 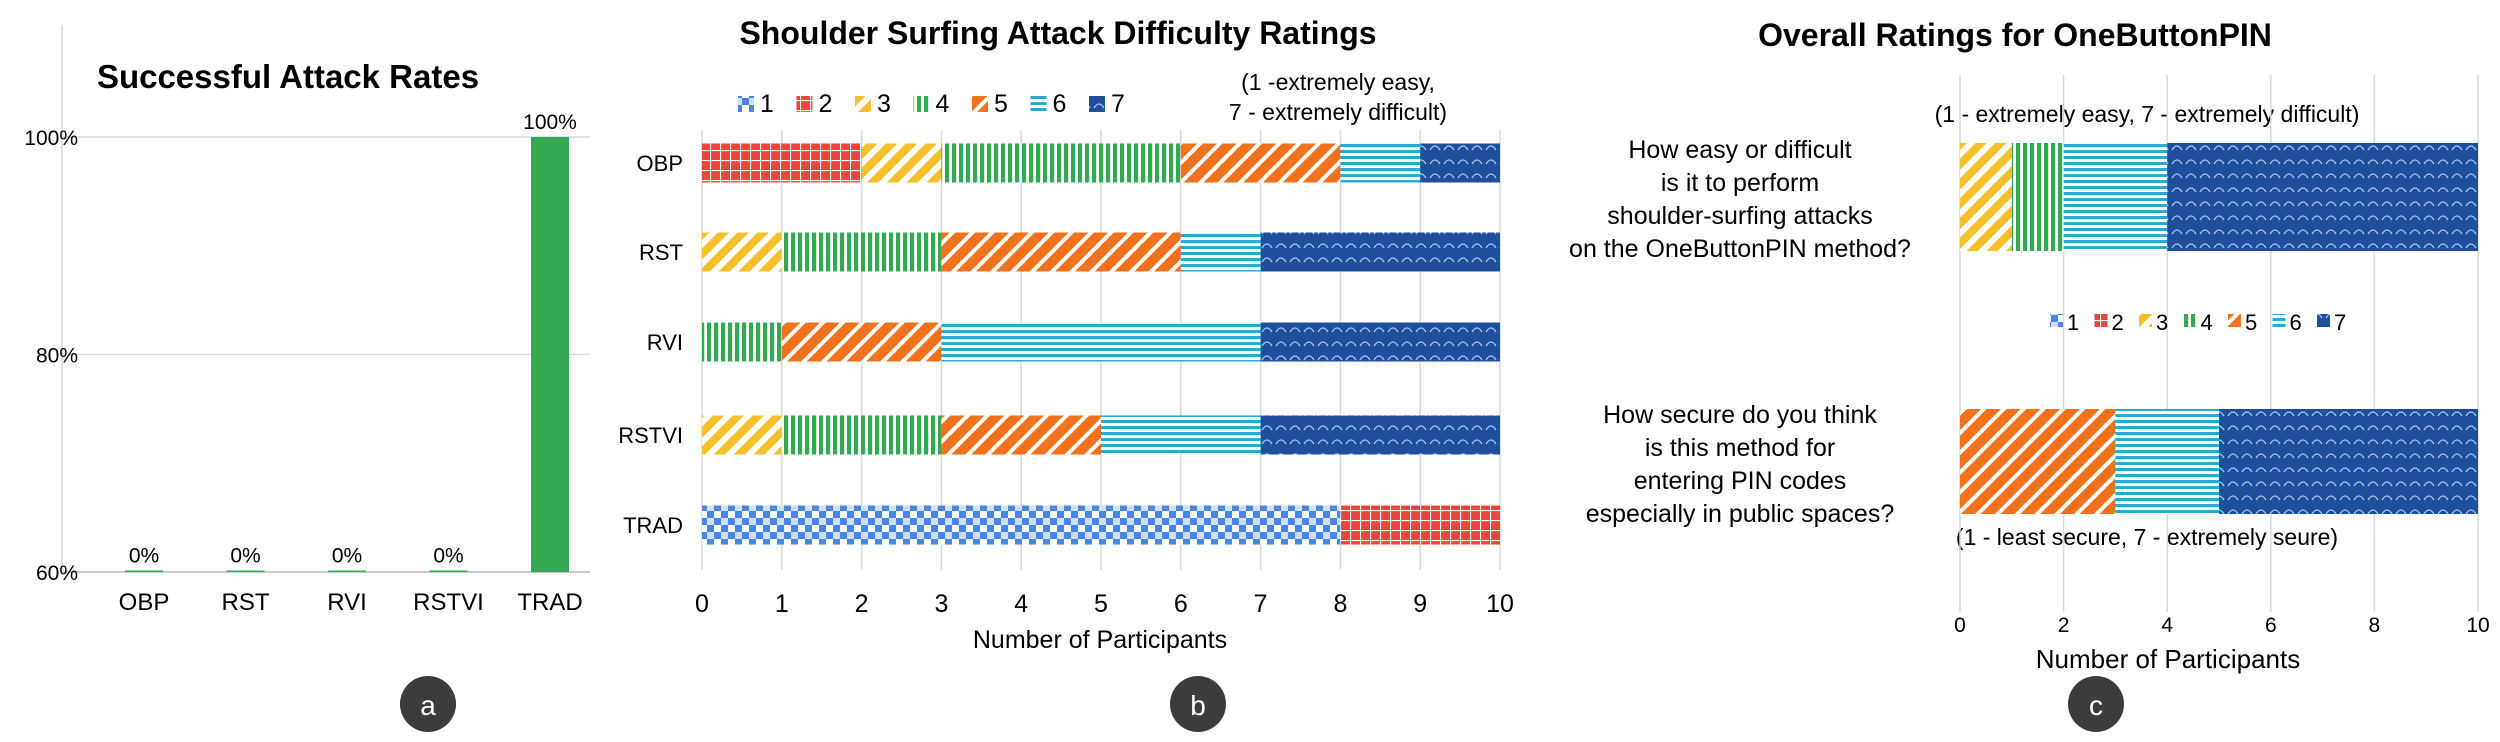 I want to click on question-1-line-4: on the OneButtonPIN method?, so click(x=1740, y=249).